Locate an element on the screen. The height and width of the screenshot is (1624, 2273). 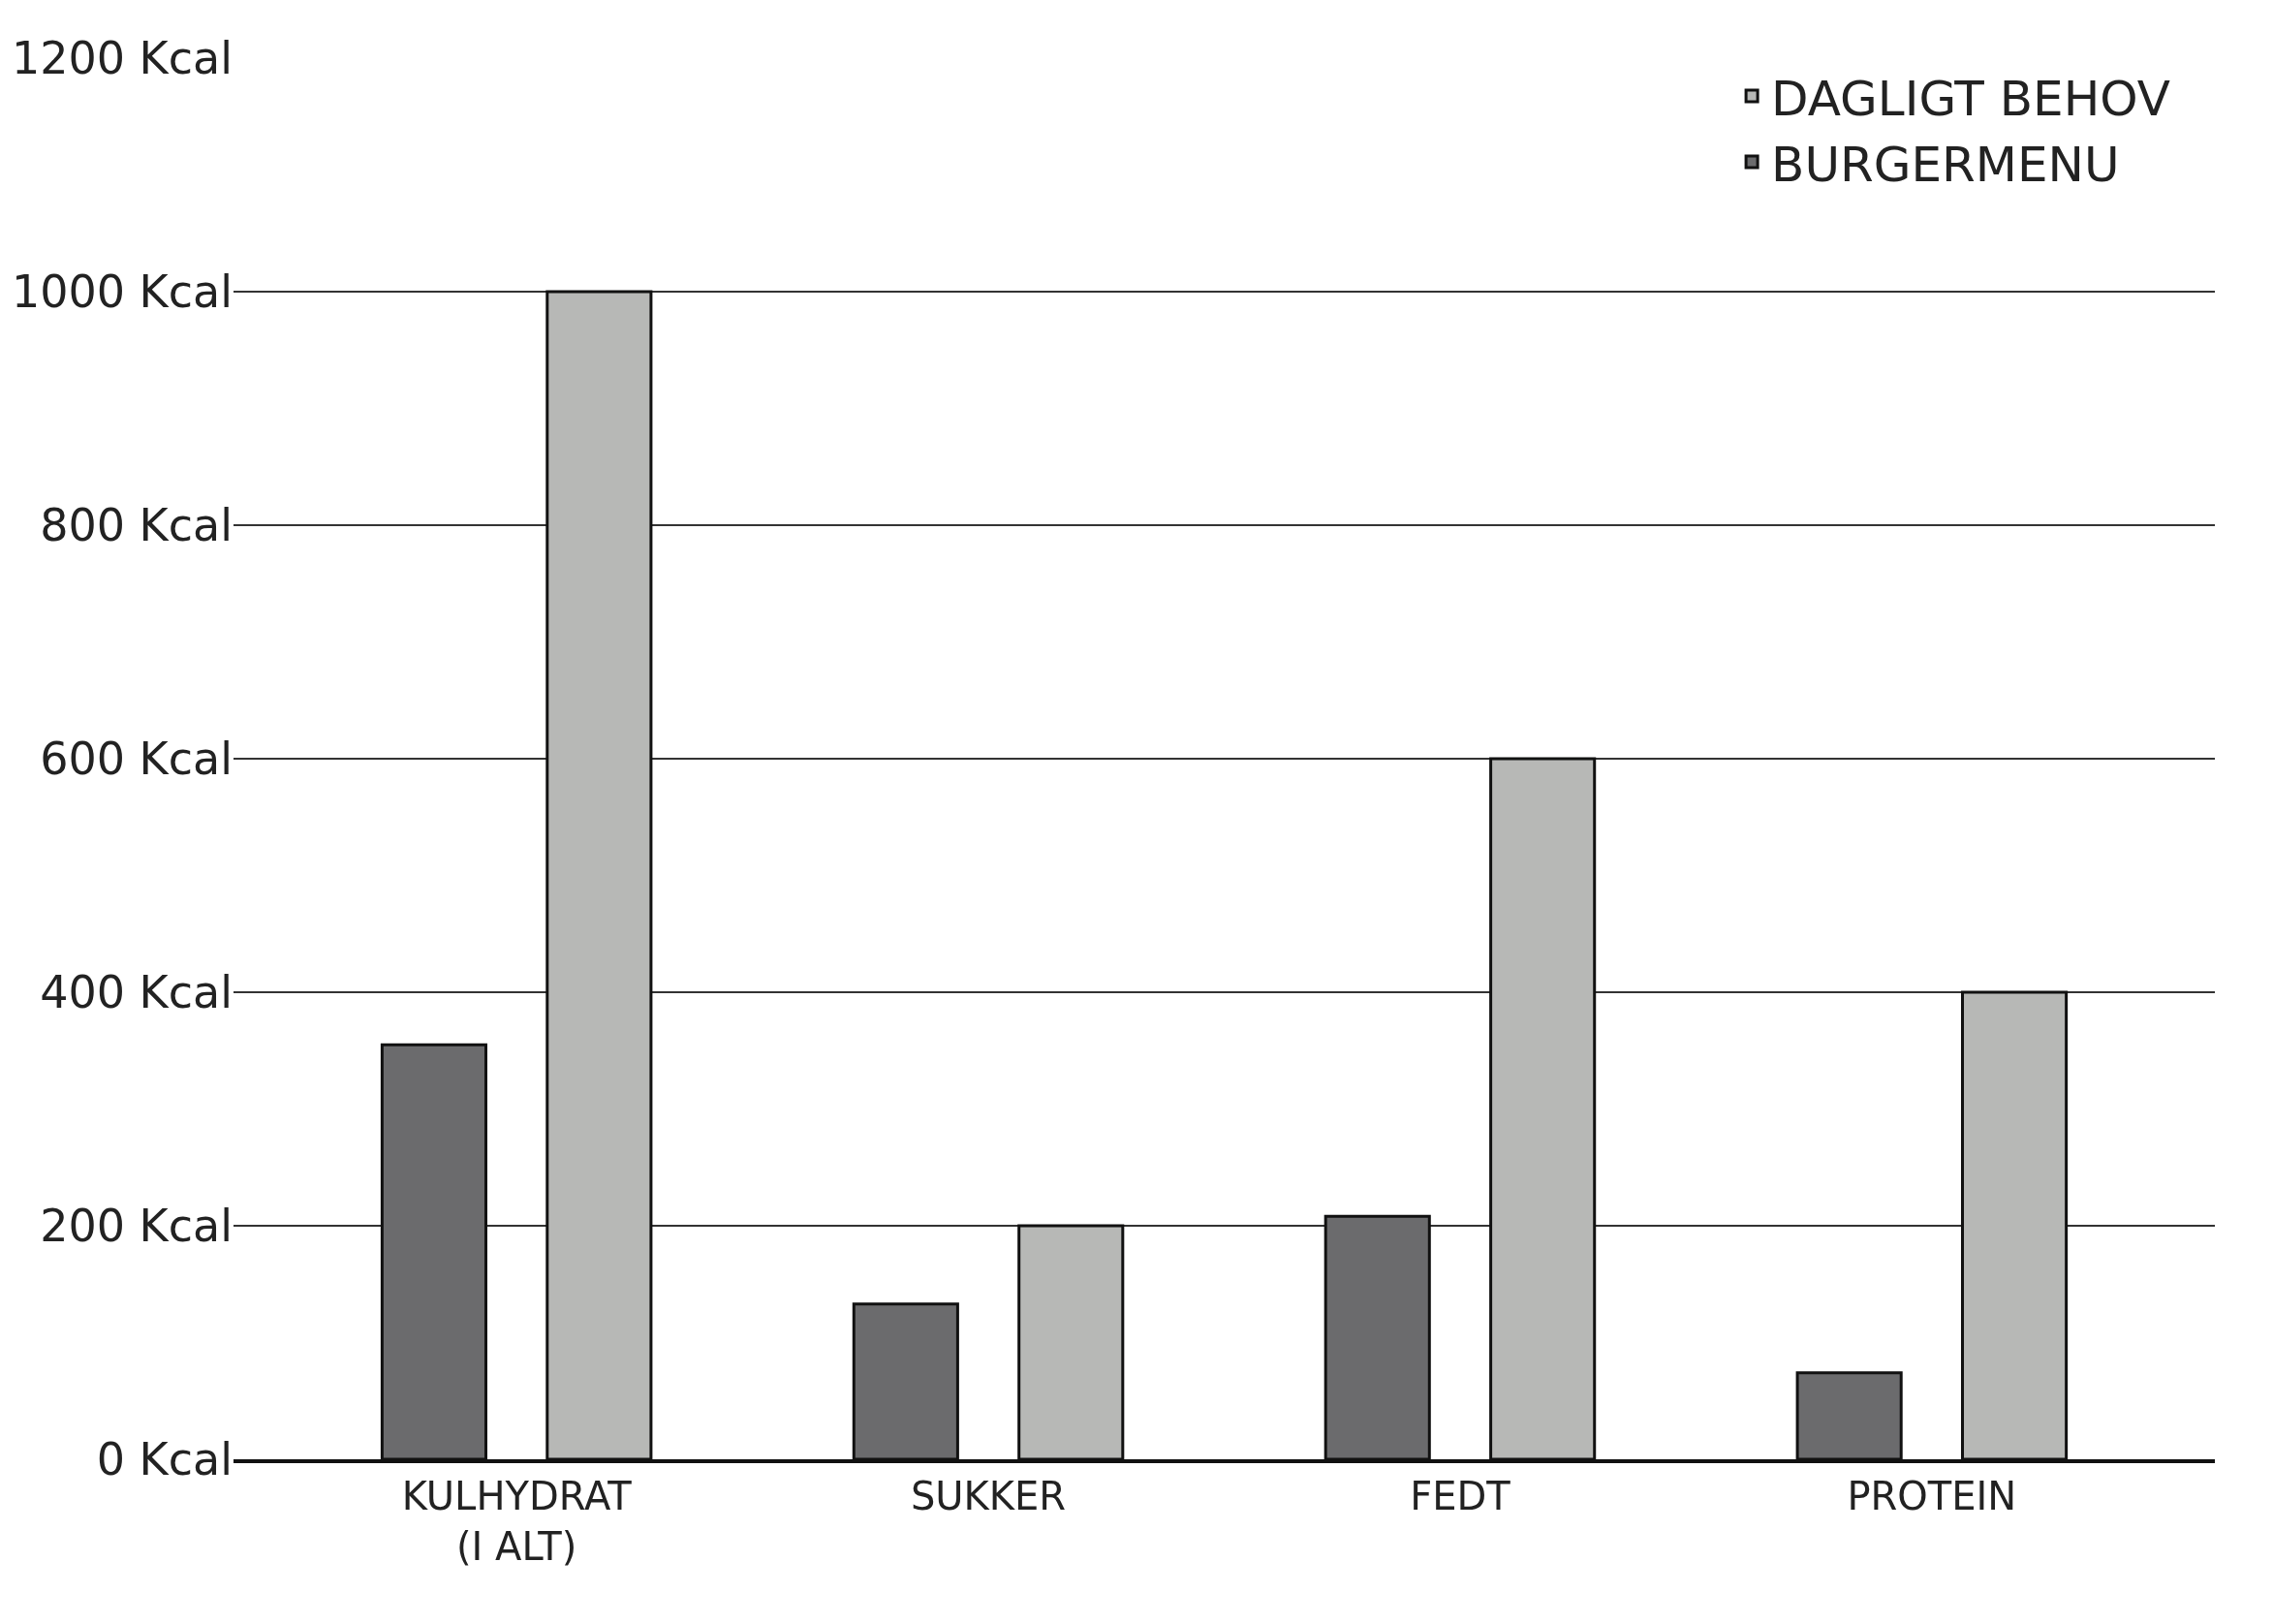
x-tick-label: SUKKER is located at coordinates (989, 1496).